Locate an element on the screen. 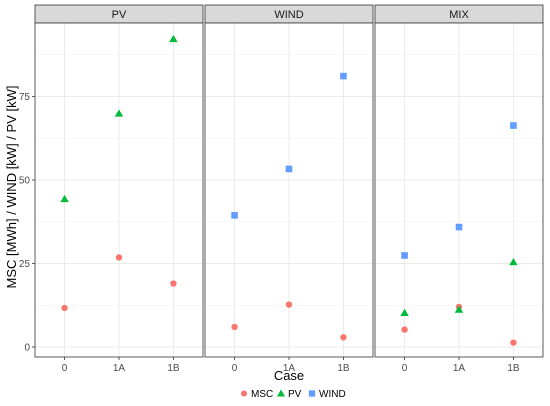  legend: MSC PV WIND is located at coordinates (293, 394).